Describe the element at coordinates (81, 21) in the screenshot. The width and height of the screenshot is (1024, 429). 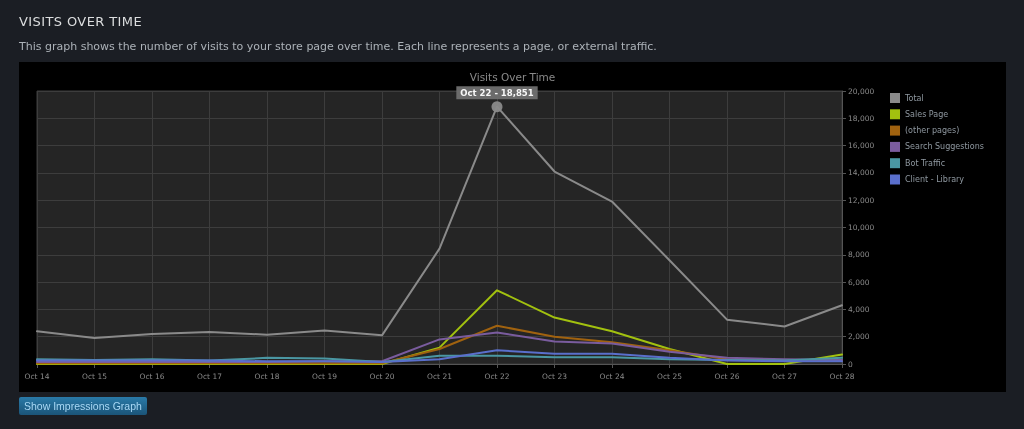
I see `chart-title: VISITS OVER TIME` at that location.